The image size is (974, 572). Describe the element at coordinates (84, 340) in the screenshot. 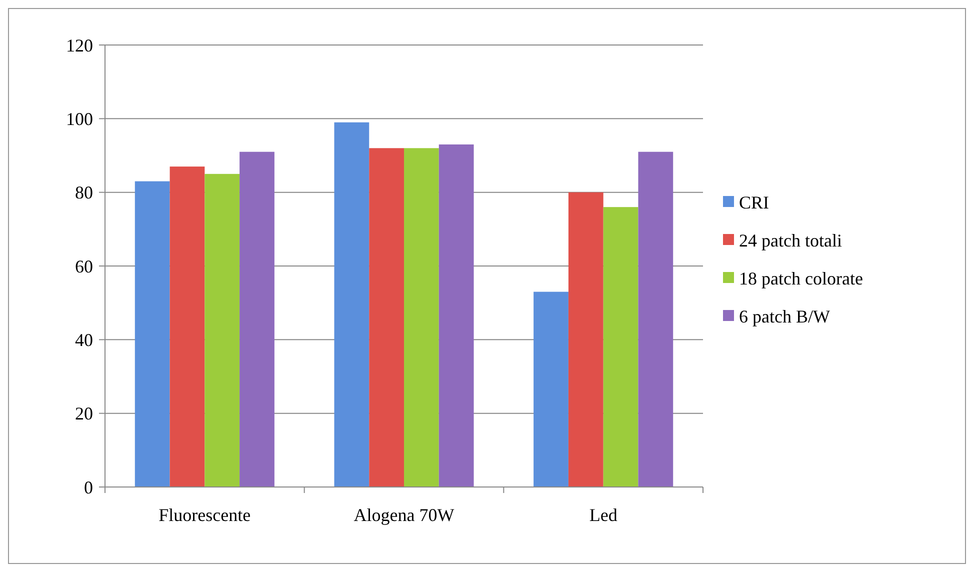

I see `y-tick-label: 40` at that location.